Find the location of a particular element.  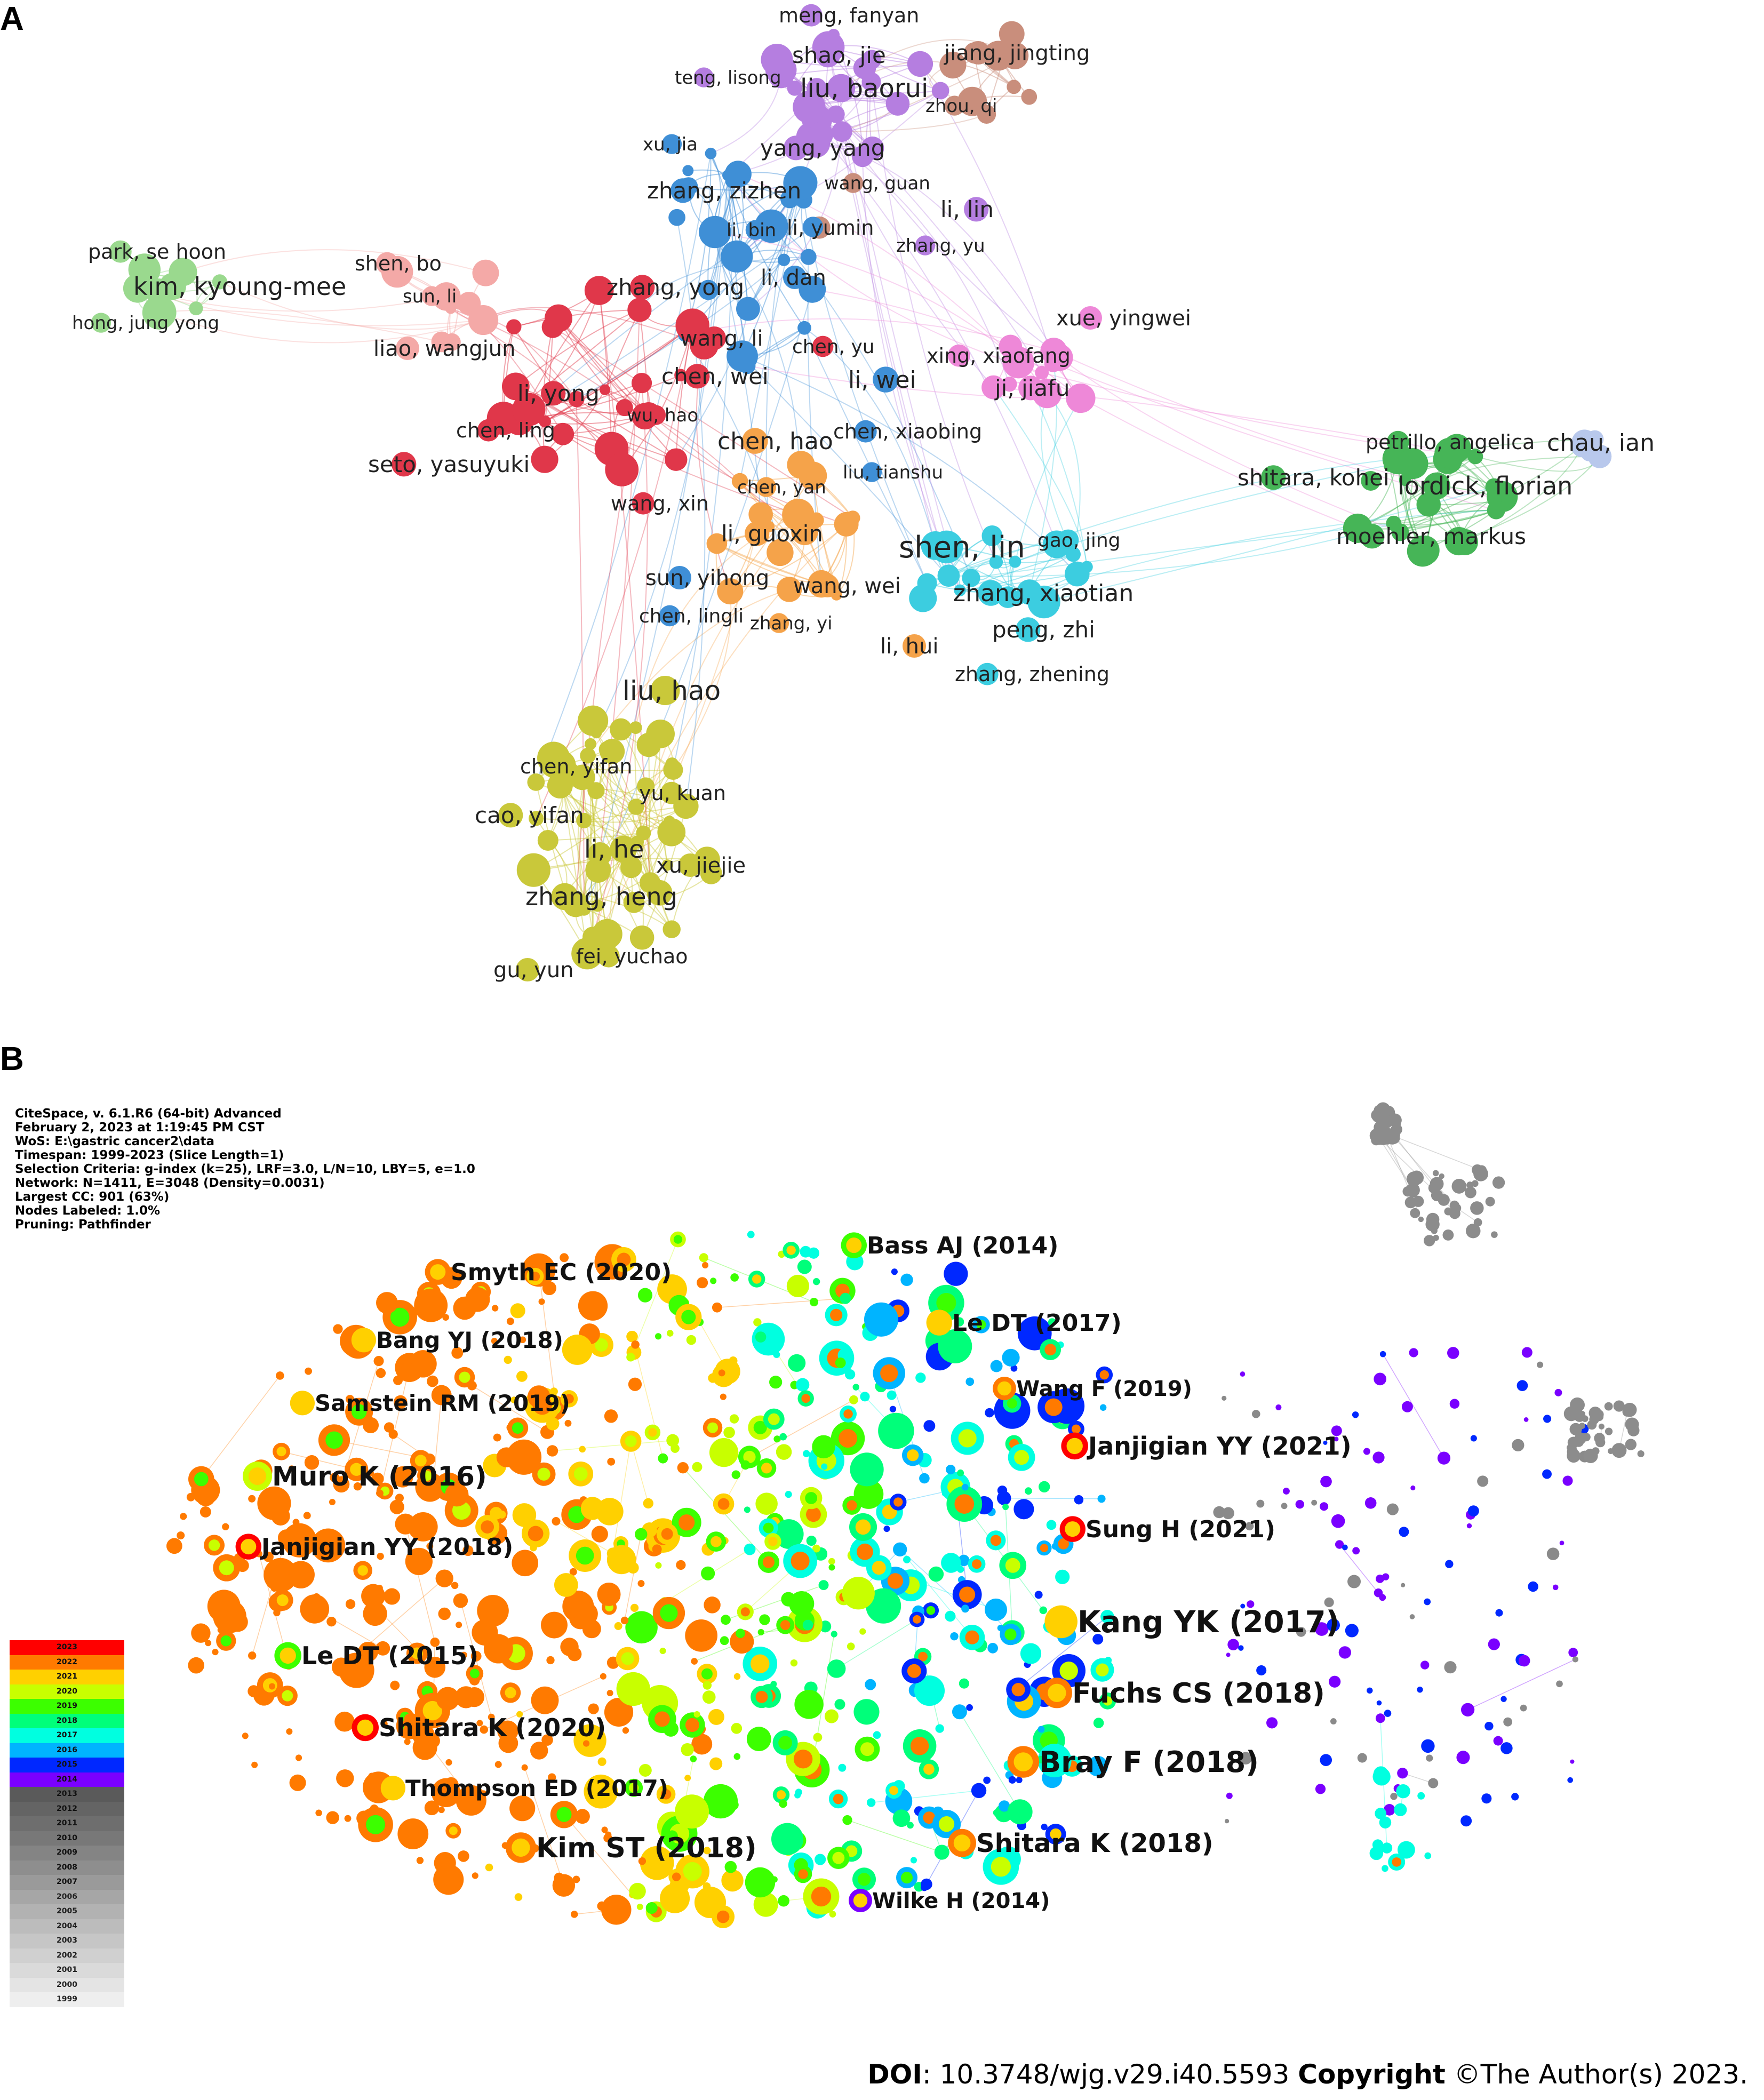

author-label: shao, jie is located at coordinates (839, 55).